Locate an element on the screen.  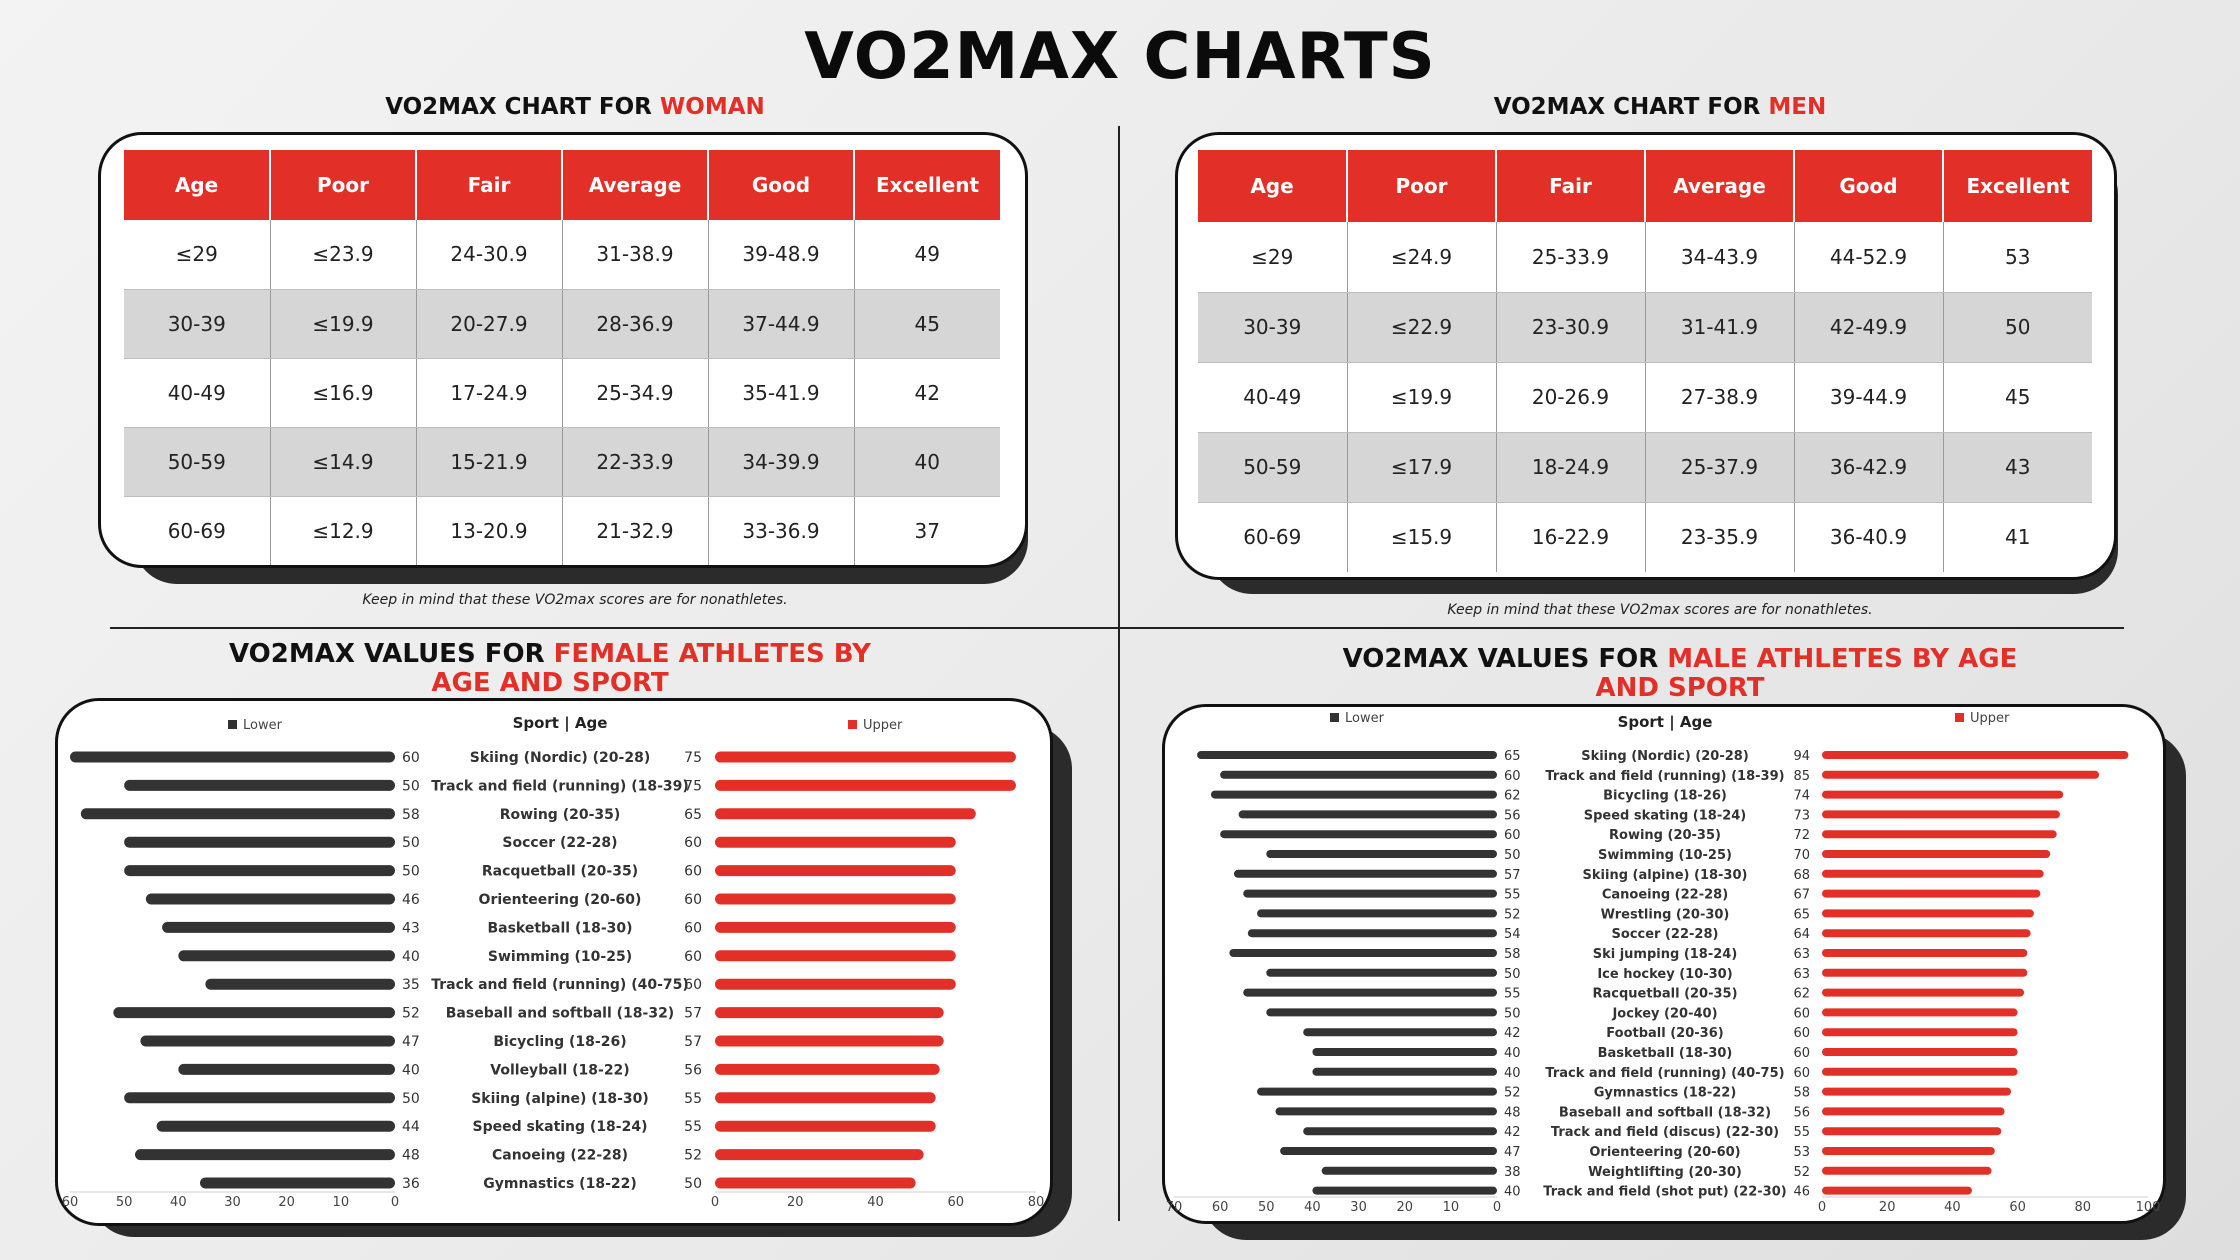
table-cell: 33-36.9 is located at coordinates (781, 530).